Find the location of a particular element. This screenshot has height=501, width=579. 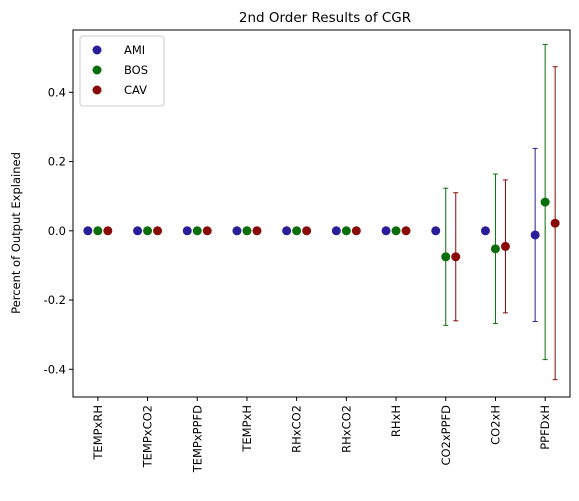

legend-label: CAV is located at coordinates (135, 90).